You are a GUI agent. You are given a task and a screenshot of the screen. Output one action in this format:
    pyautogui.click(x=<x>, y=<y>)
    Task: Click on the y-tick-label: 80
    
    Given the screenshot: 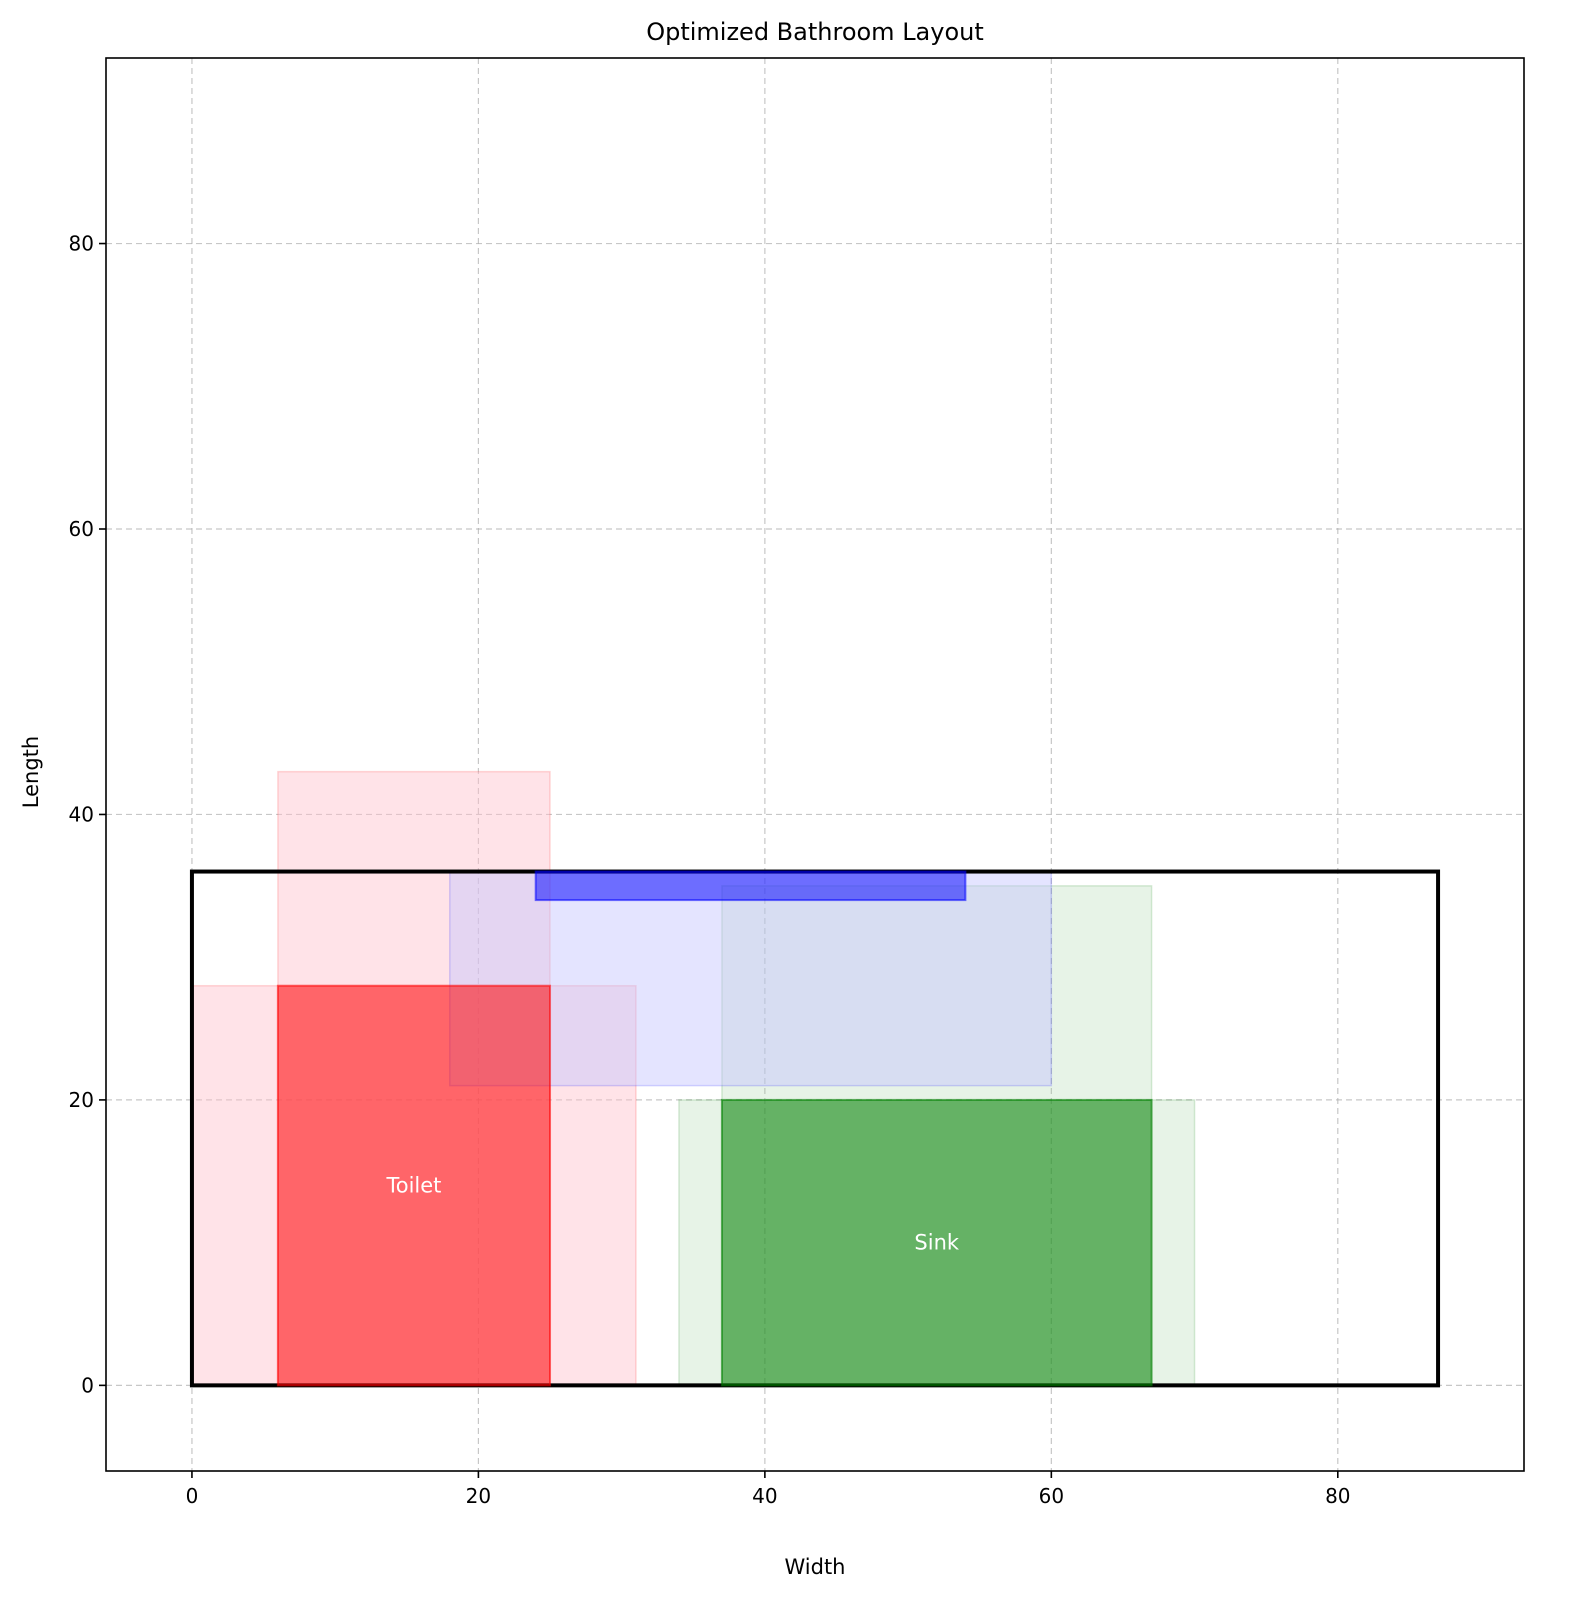 What is the action you would take?
    pyautogui.click(x=81, y=244)
    